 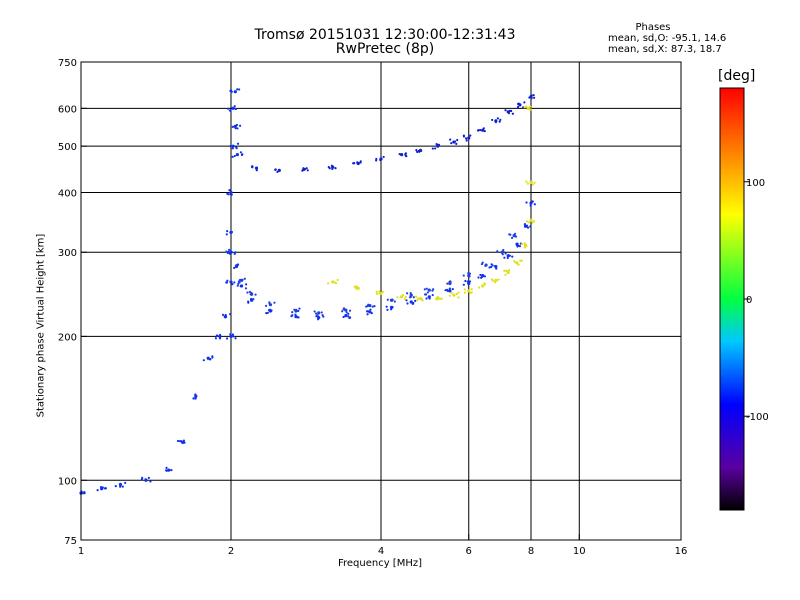 I want to click on x-tick-label: 8, so click(x=531, y=551).